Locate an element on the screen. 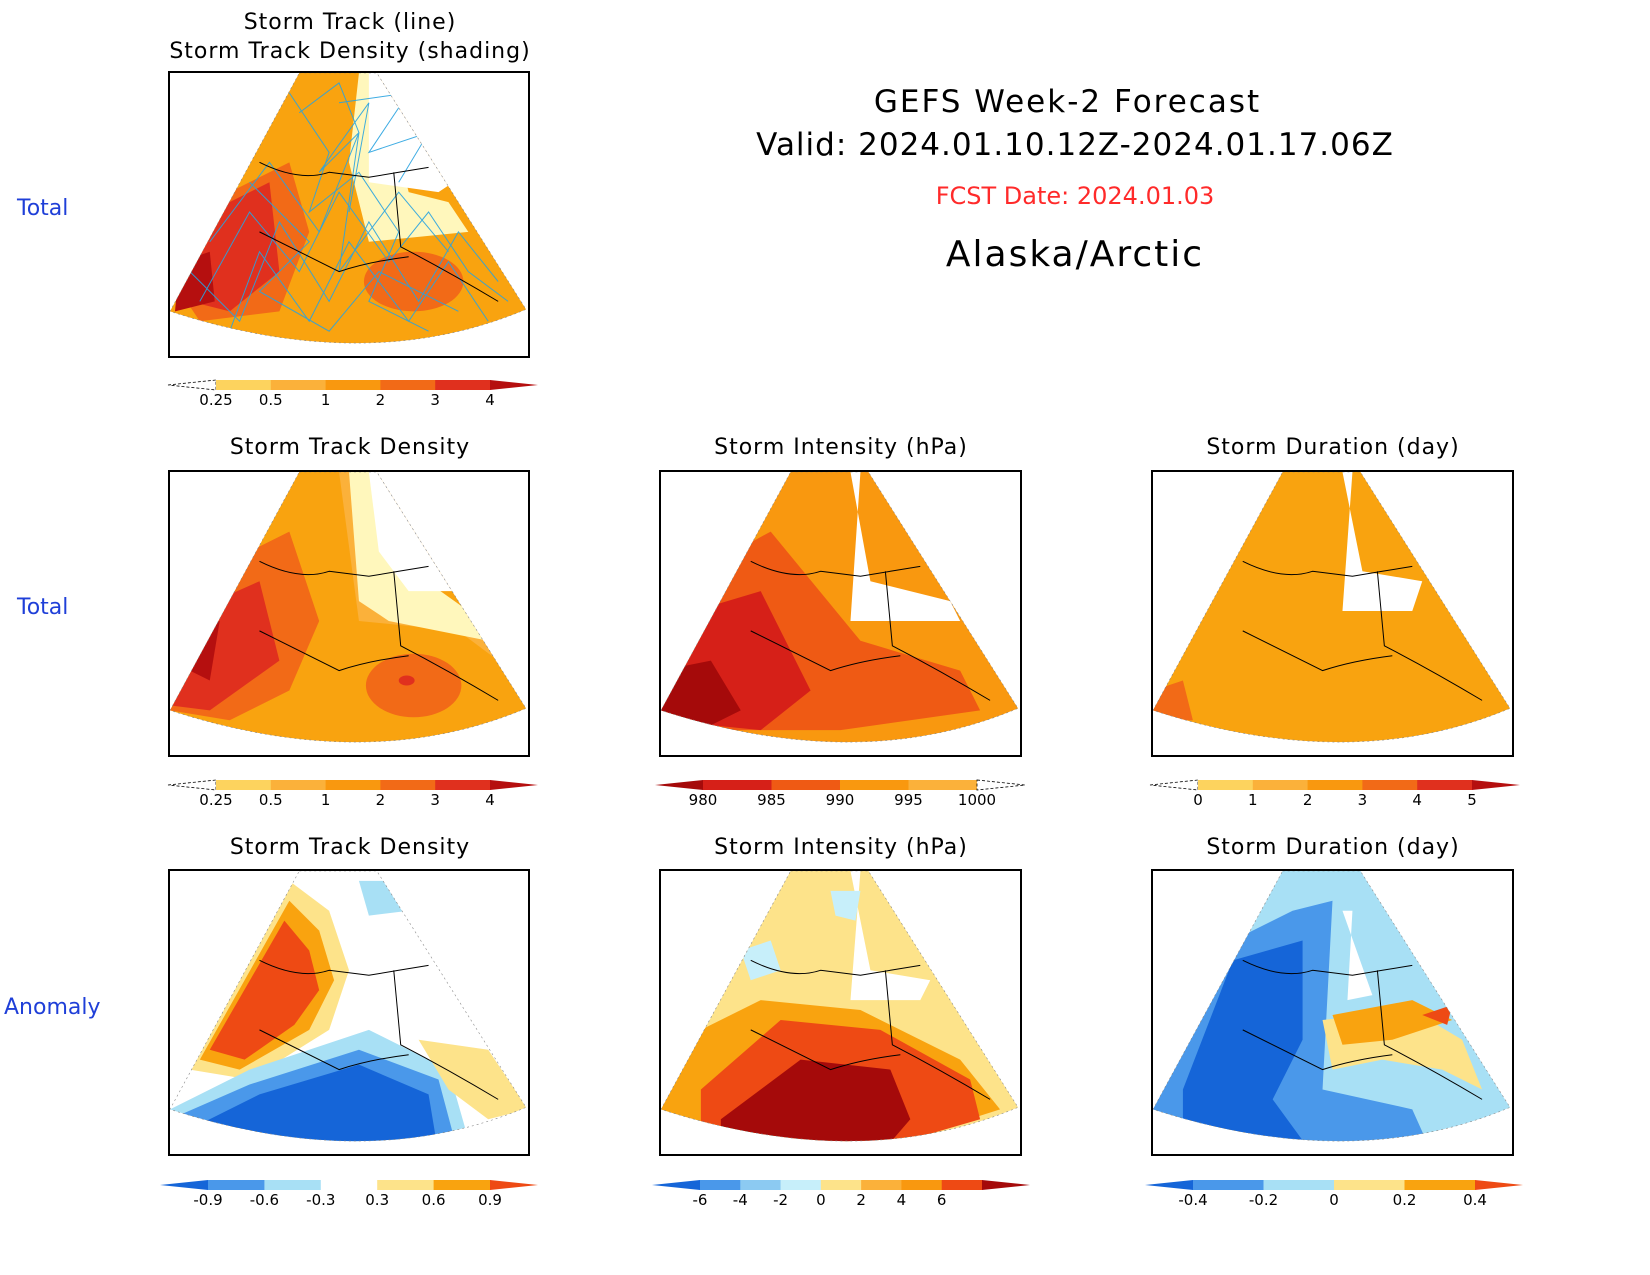 The width and height of the screenshot is (1650, 1275). row-label-total-2: Total is located at coordinates (43, 607).